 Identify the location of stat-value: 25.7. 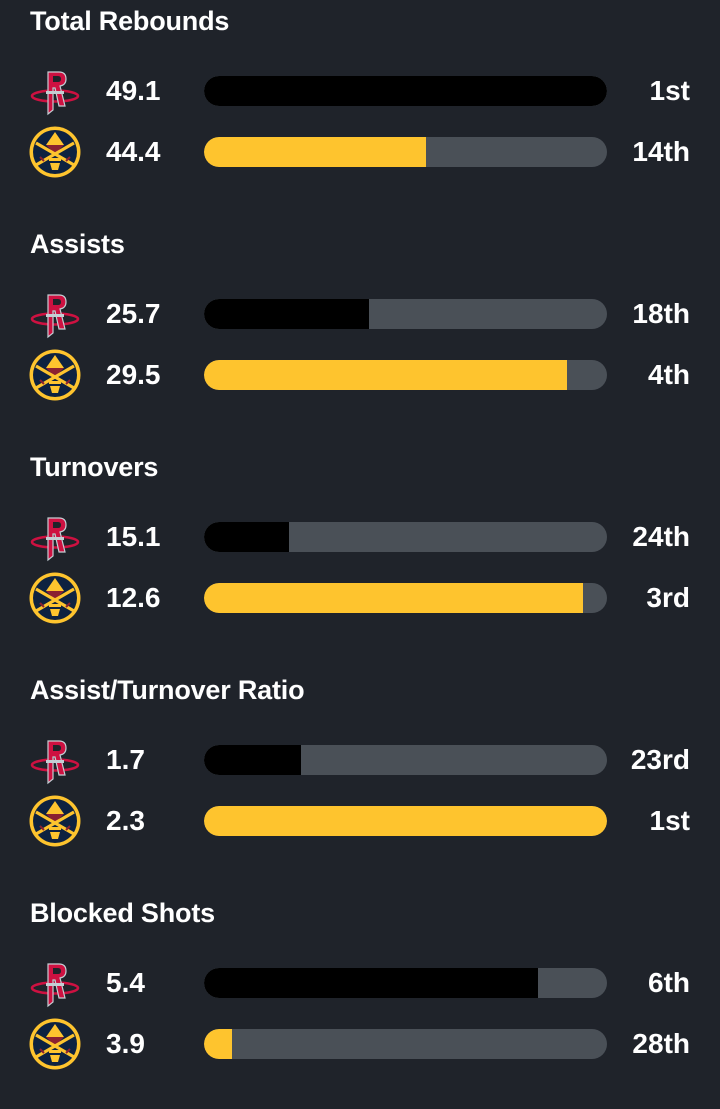
(133, 313).